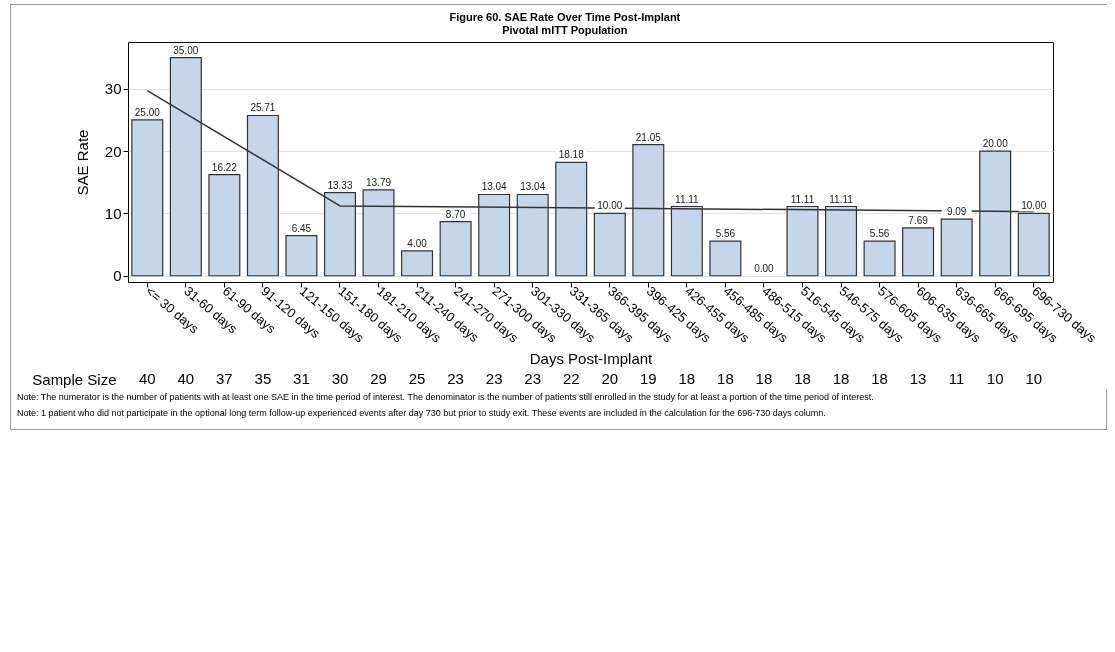 This screenshot has width=1115, height=652. What do you see at coordinates (764, 268) in the screenshot?
I see `data-label: 0.00` at bounding box center [764, 268].